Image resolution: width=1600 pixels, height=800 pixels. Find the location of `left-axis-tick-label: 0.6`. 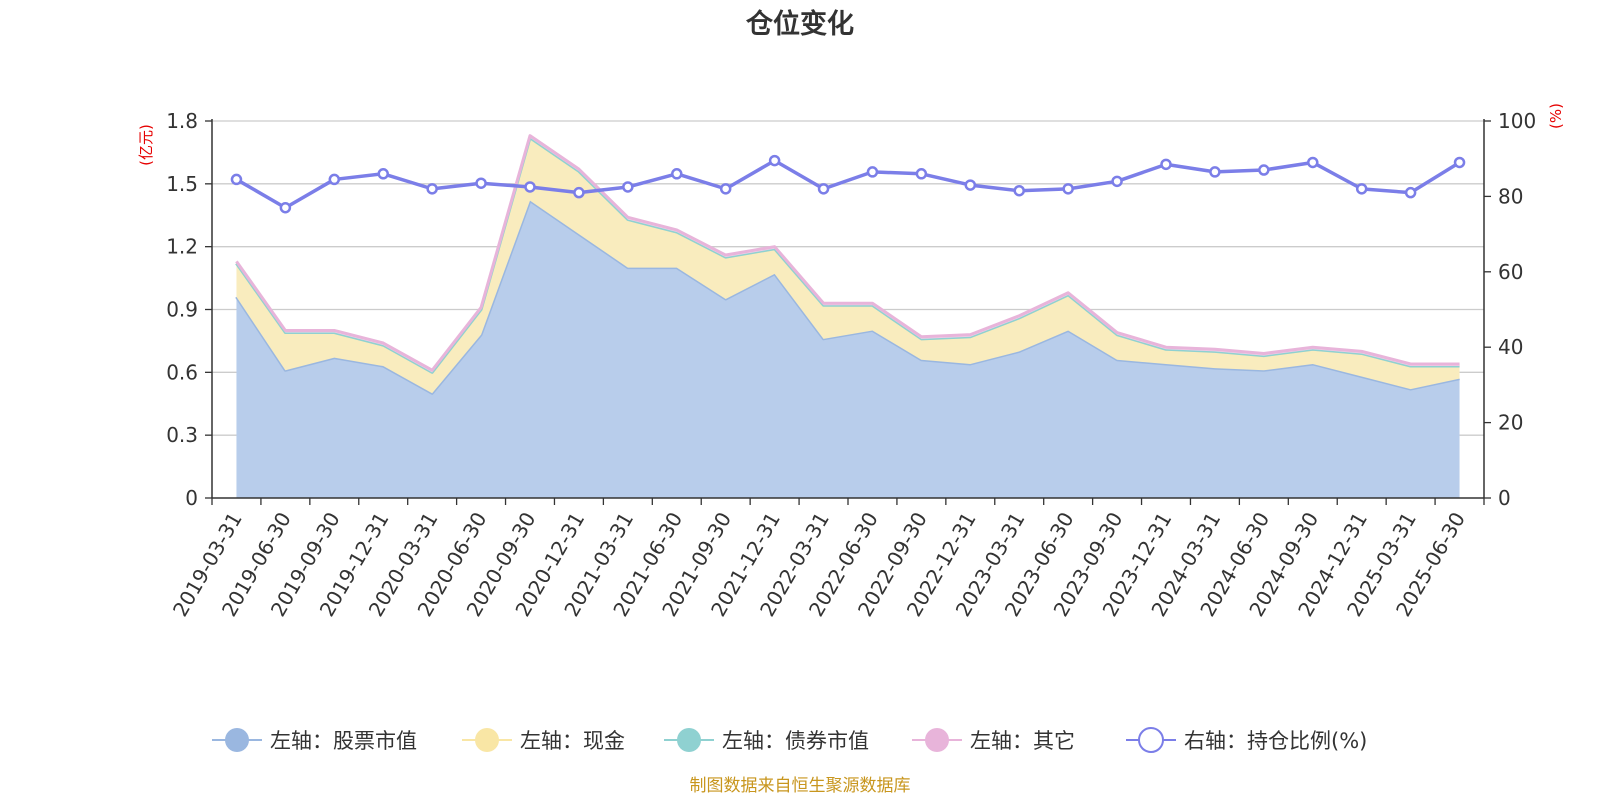

left-axis-tick-label: 0.6 is located at coordinates (182, 372).